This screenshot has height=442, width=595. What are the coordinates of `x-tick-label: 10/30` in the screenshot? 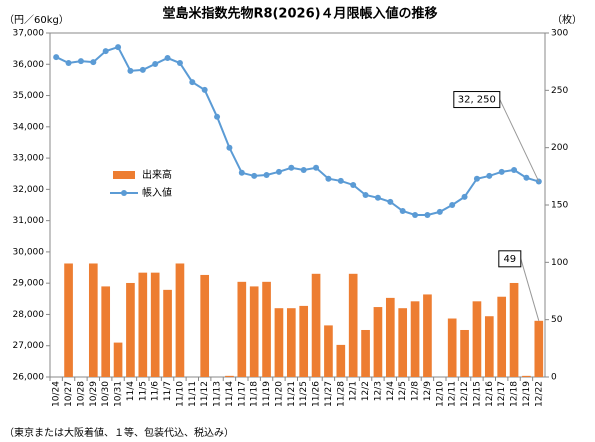 It's located at (106, 394).